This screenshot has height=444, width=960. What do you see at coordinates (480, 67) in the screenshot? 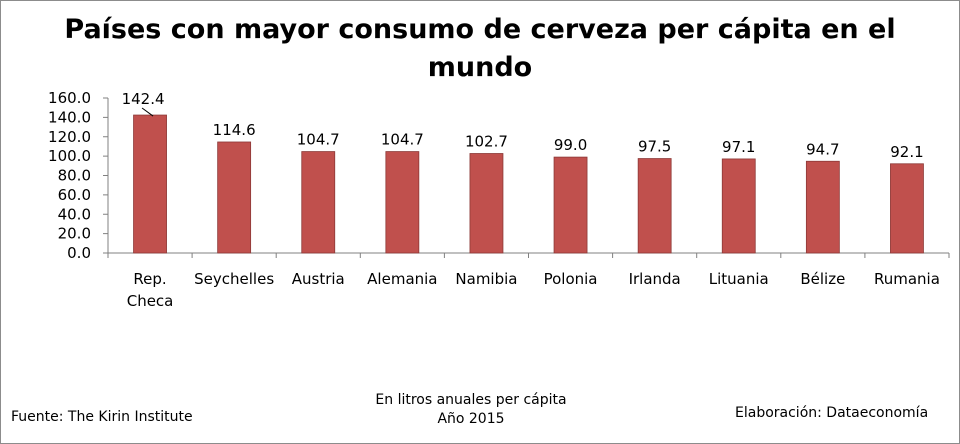
I see `chart-title-line-2: mundo` at bounding box center [480, 67].